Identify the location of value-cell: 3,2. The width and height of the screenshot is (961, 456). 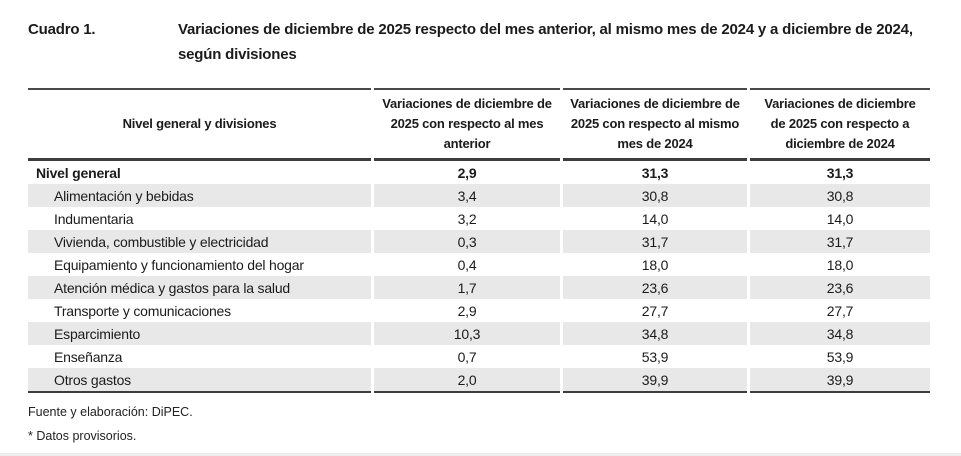
(467, 218).